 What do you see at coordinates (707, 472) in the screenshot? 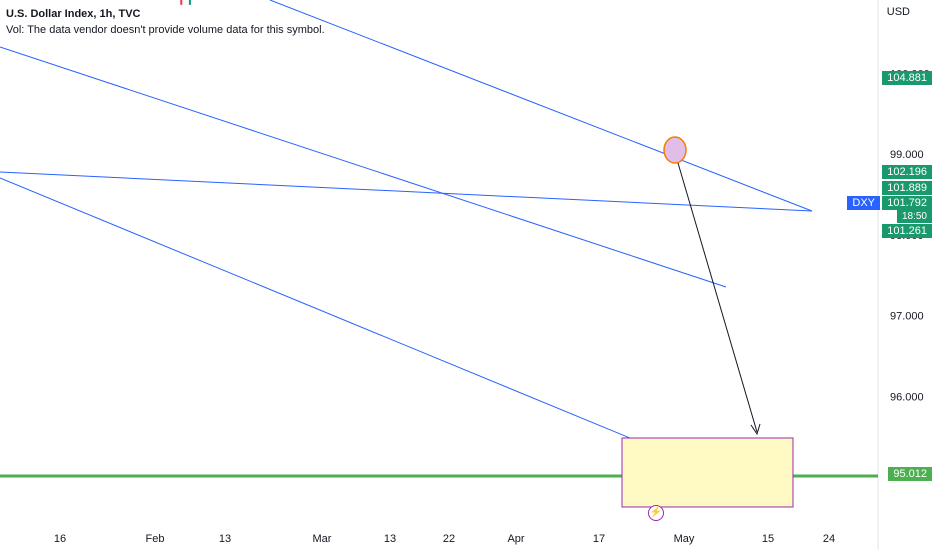
I see `target-box` at bounding box center [707, 472].